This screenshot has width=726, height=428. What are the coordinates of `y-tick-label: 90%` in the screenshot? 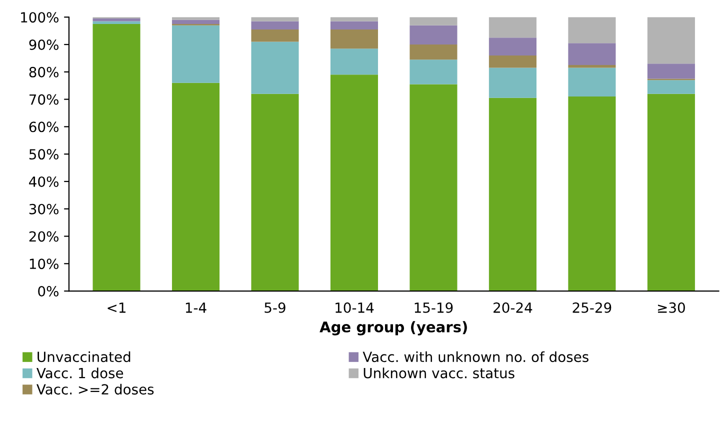 It's located at (43, 44).